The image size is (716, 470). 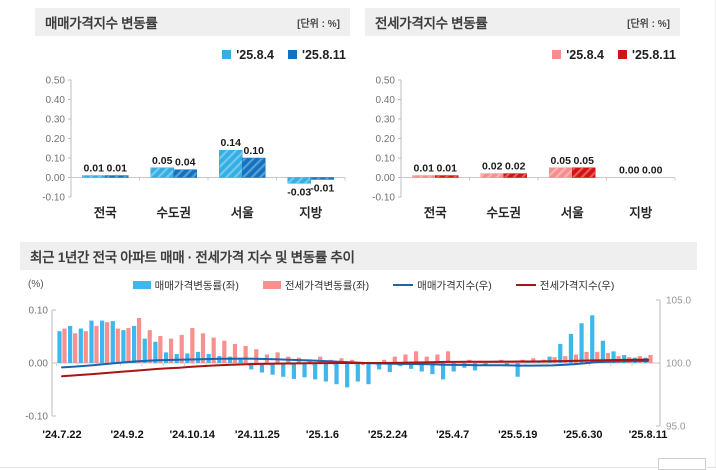 I want to click on x-tick-label: '25.4.7, so click(x=452, y=435).